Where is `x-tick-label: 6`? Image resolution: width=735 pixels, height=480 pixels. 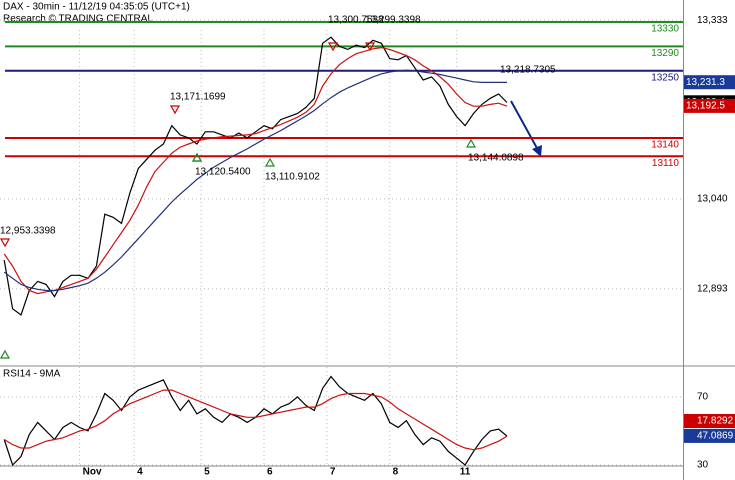
x-tick-label: 6 is located at coordinates (270, 472).